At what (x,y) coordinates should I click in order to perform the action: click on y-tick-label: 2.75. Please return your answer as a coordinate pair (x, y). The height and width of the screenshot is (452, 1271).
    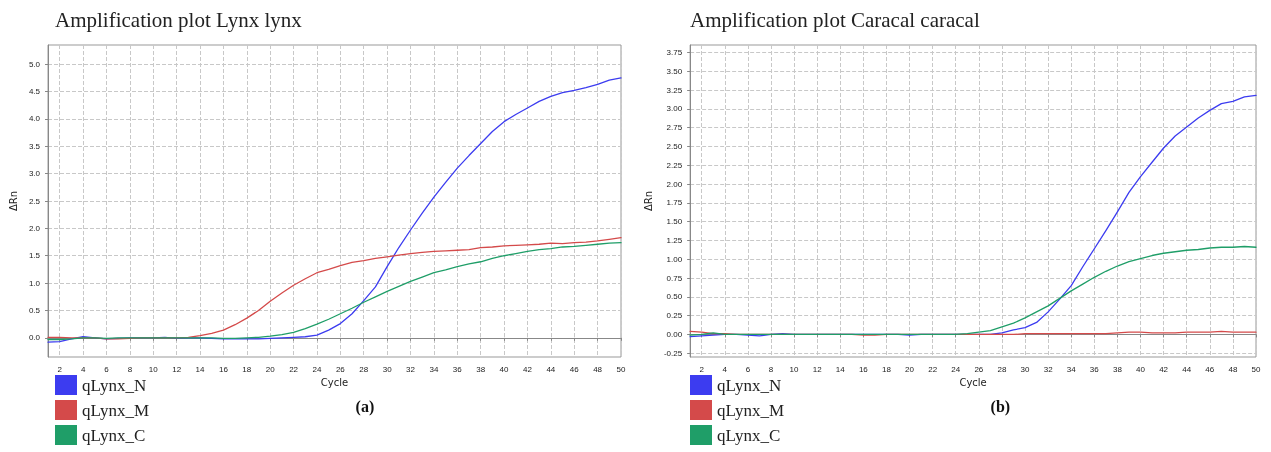
    Looking at the image, I should click on (674, 128).